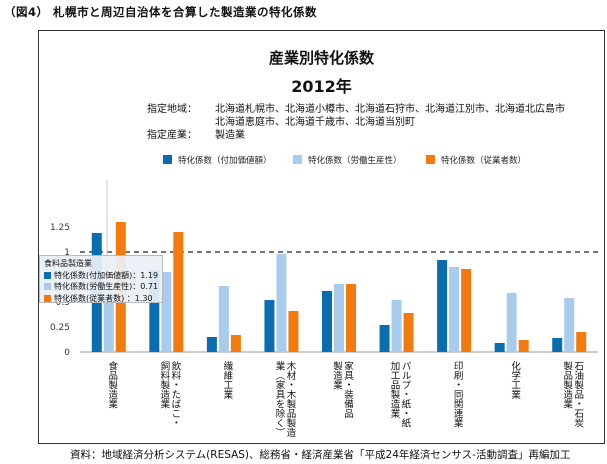 This screenshot has height=464, width=607. What do you see at coordinates (321, 86) in the screenshot?
I see `chart-subtitle: 2012年` at bounding box center [321, 86].